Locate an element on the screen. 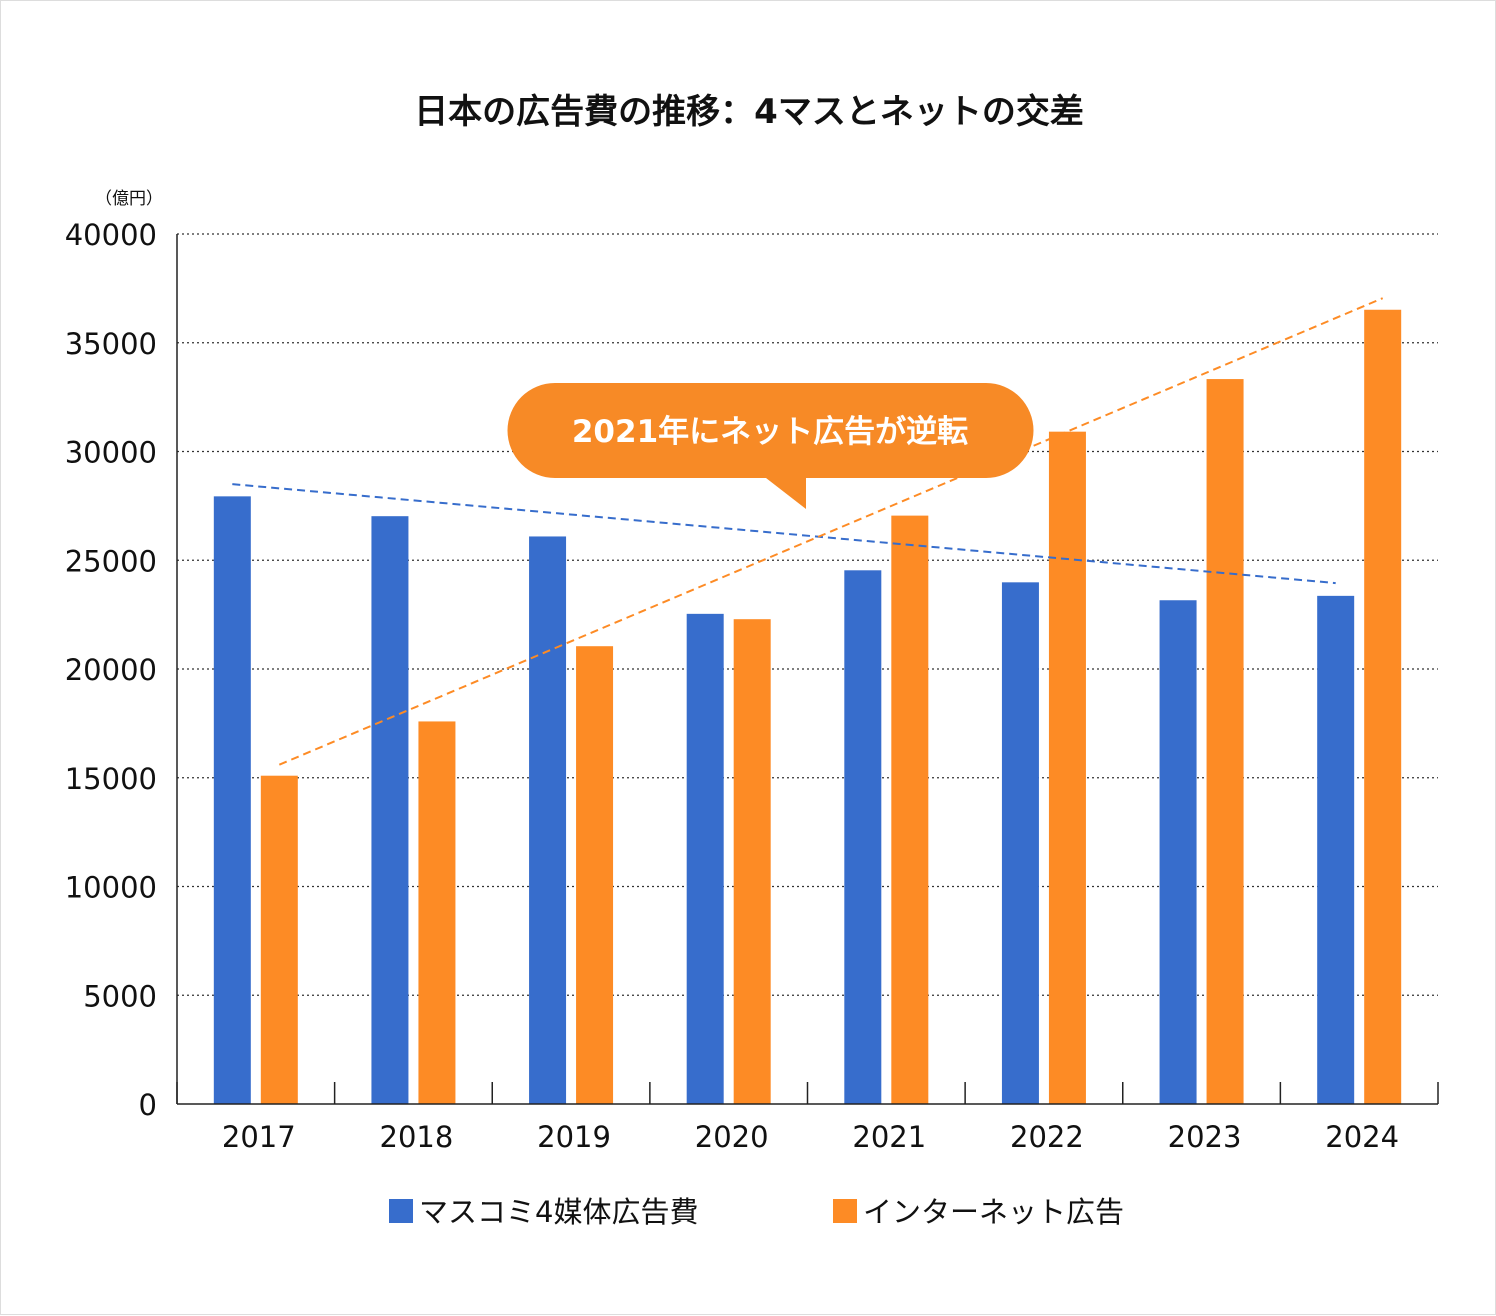  y-tick-label: 0 is located at coordinates (148, 1105).